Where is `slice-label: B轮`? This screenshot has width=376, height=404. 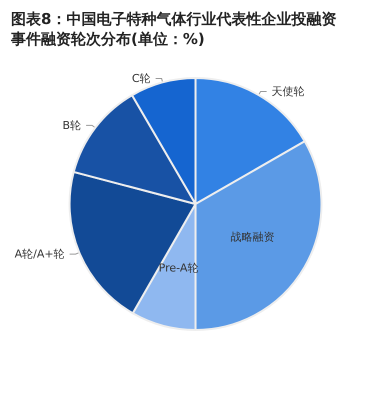 slice-label: B轮 is located at coordinates (72, 125).